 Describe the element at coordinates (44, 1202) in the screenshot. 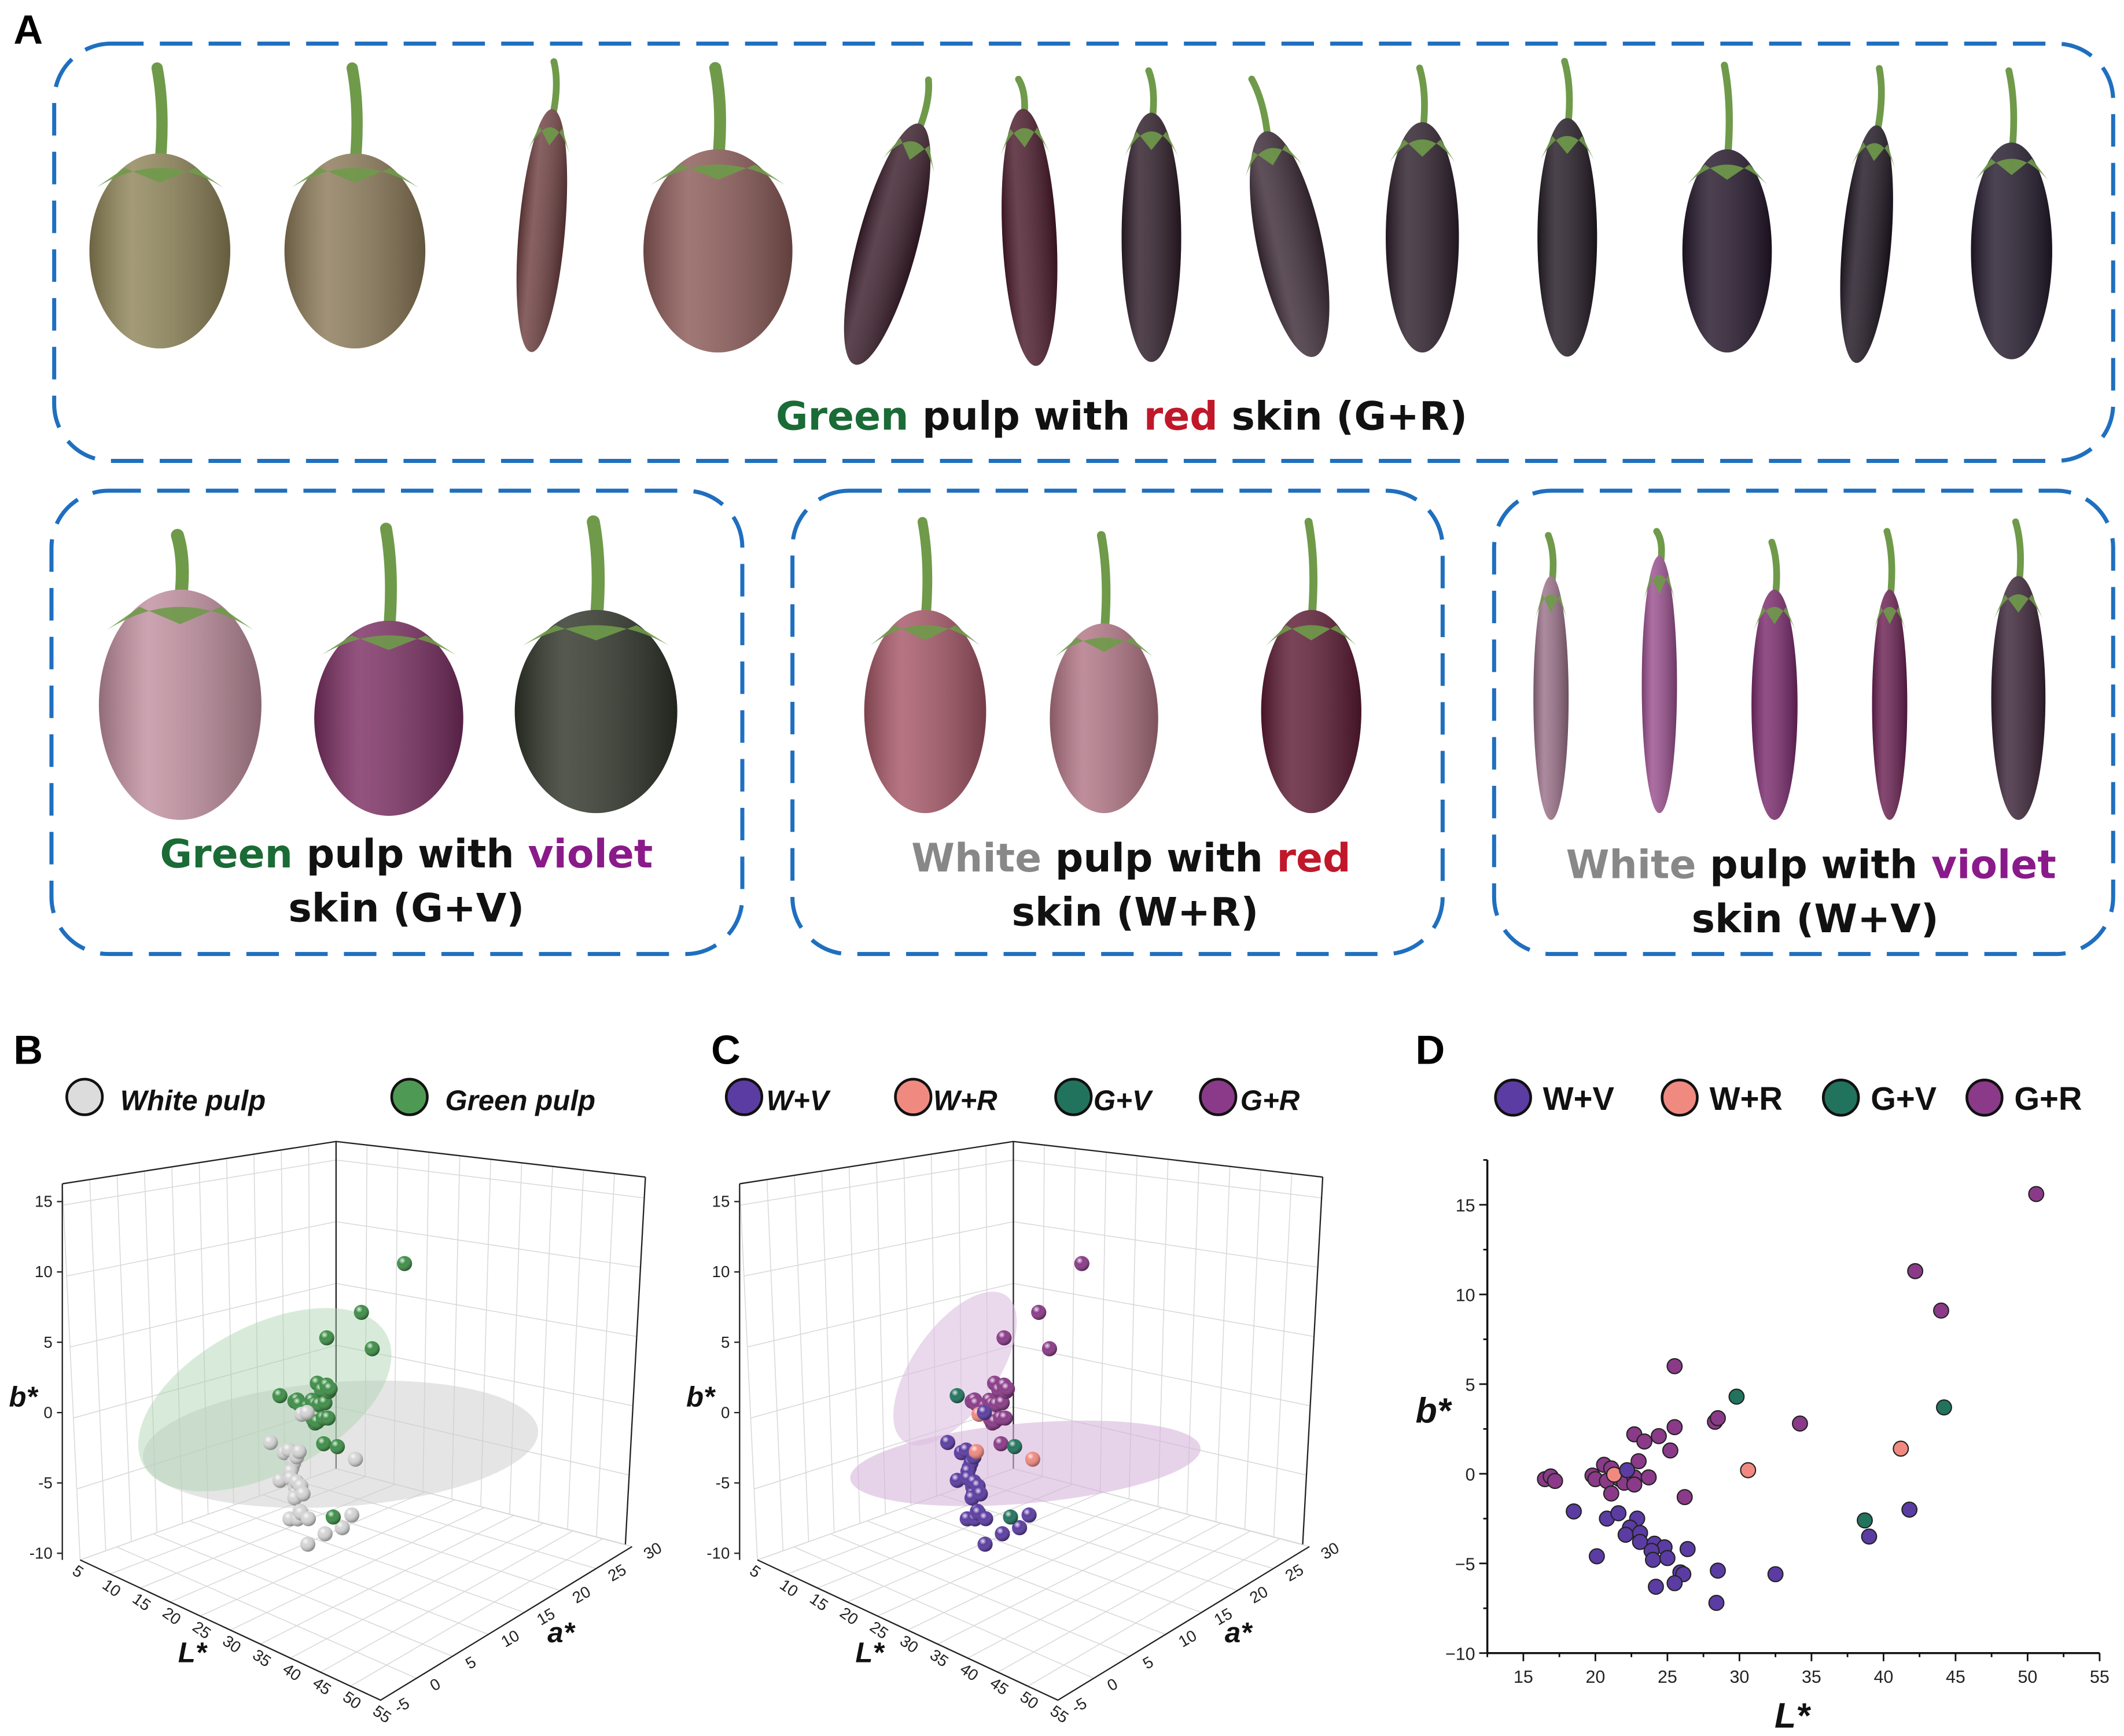

I see `b-tick-label: 15` at that location.